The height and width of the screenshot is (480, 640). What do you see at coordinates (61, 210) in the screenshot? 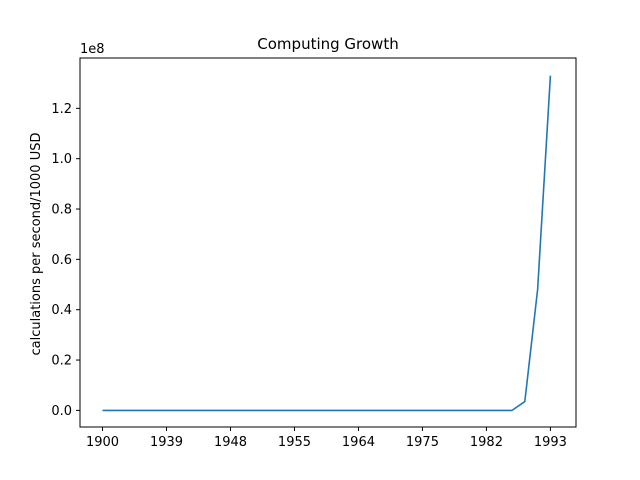
I see `y-tick-label: 0.8` at bounding box center [61, 210].